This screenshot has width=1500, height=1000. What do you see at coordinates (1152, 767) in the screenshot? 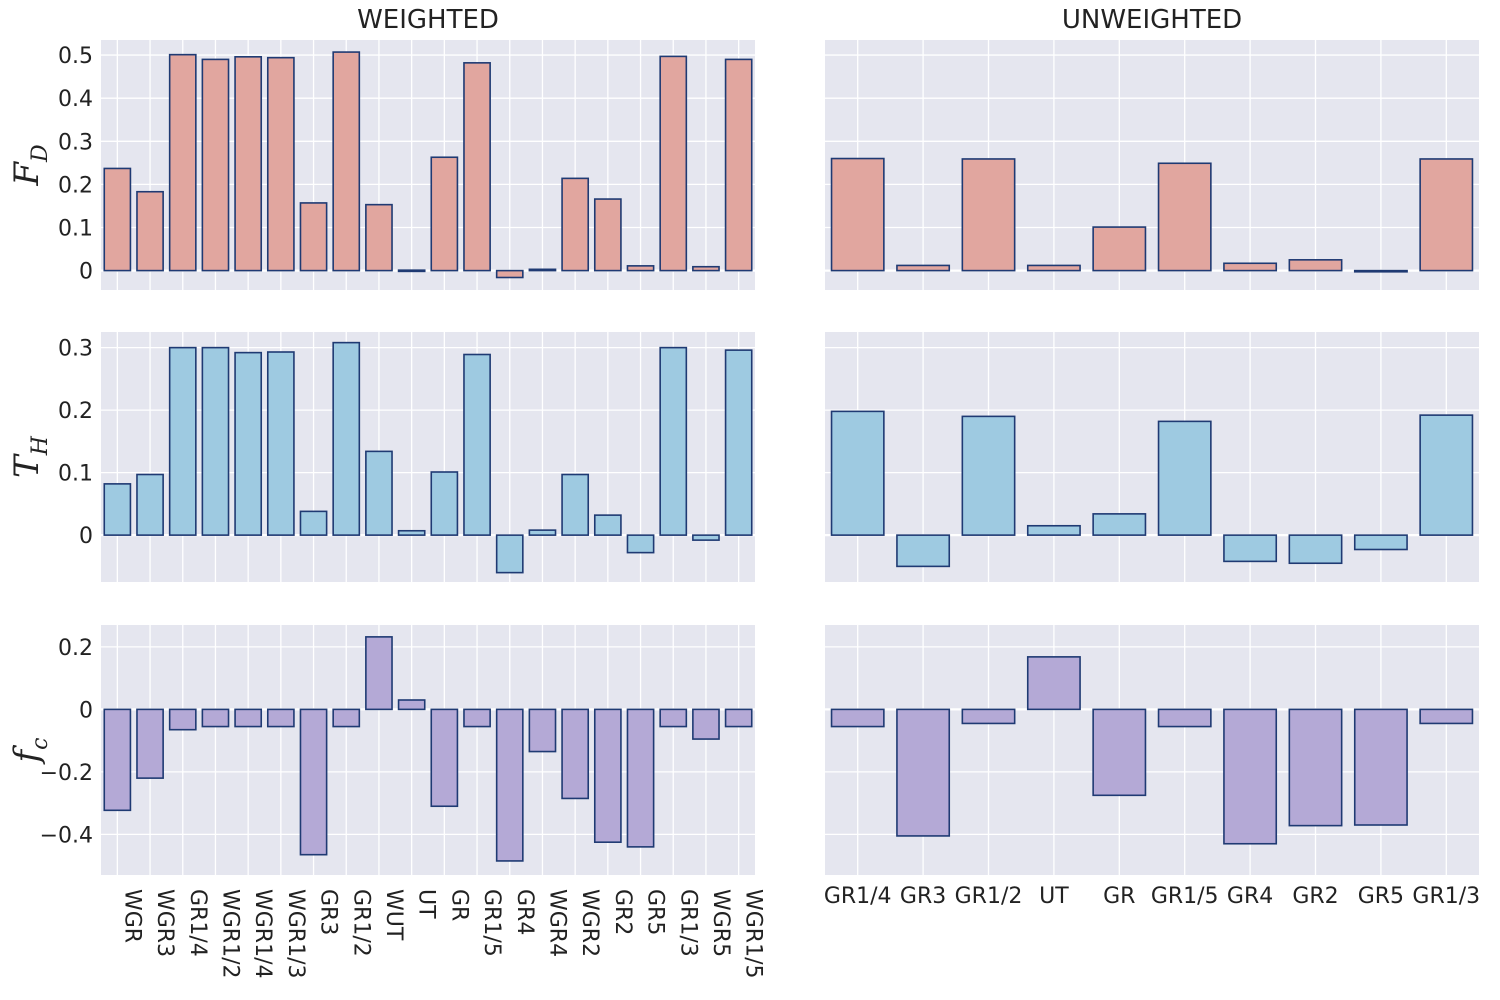
I see `panel-1-2: GR1/4 GR3 GR1/2 UT GR GR1/5 GR4 GR2 GR5 GR1/3` at bounding box center [1152, 767].